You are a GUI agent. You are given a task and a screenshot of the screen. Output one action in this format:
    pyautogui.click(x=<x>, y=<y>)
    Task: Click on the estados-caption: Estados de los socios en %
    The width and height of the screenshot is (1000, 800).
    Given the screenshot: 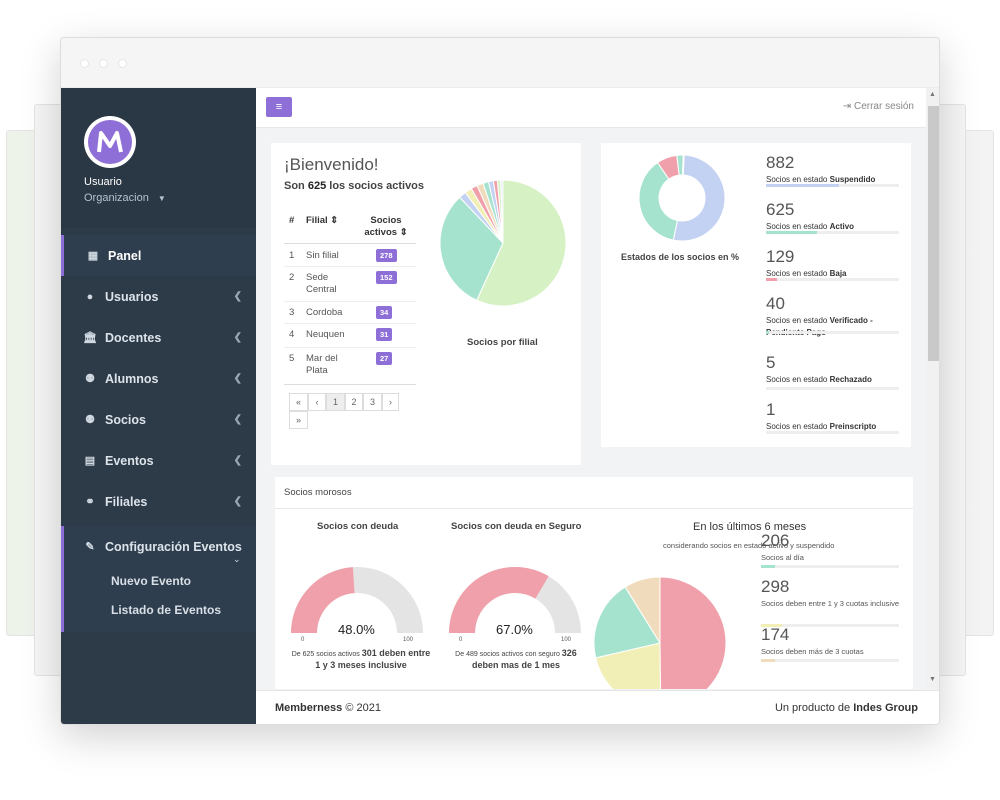 What is the action you would take?
    pyautogui.click(x=680, y=257)
    